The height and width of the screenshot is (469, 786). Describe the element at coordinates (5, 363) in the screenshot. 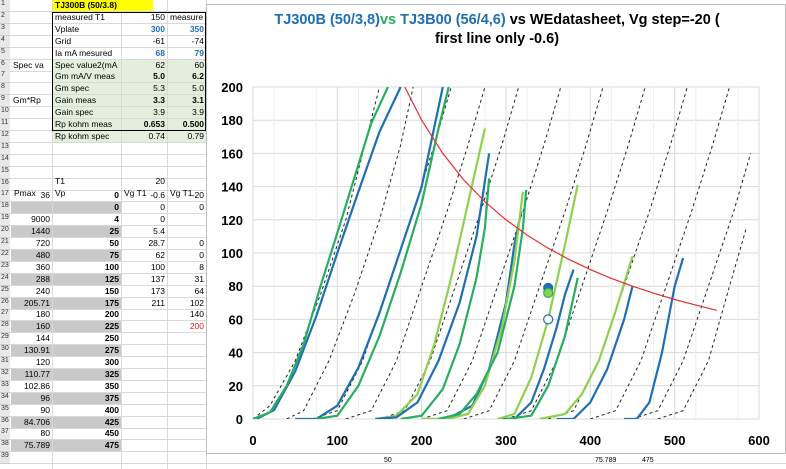

I see `row-number: 31` at that location.